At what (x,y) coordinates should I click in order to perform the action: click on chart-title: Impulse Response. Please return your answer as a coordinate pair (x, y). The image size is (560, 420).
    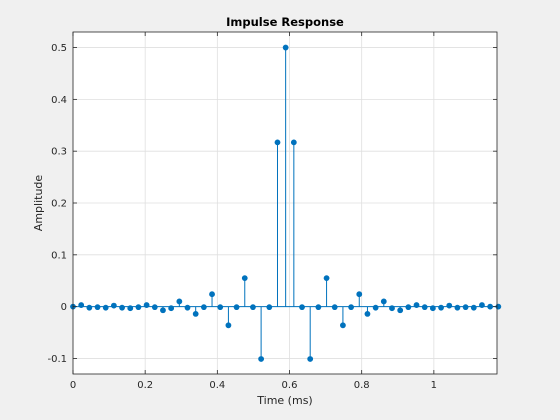
    Looking at the image, I should click on (285, 22).